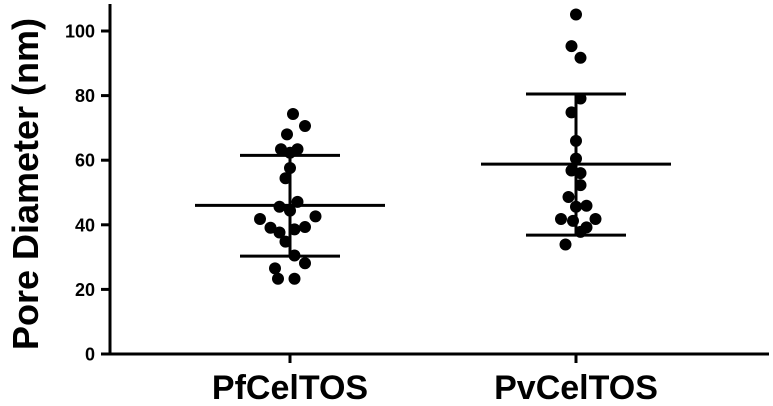 The height and width of the screenshot is (406, 773). I want to click on y-tick-label: 0, so click(90, 355).